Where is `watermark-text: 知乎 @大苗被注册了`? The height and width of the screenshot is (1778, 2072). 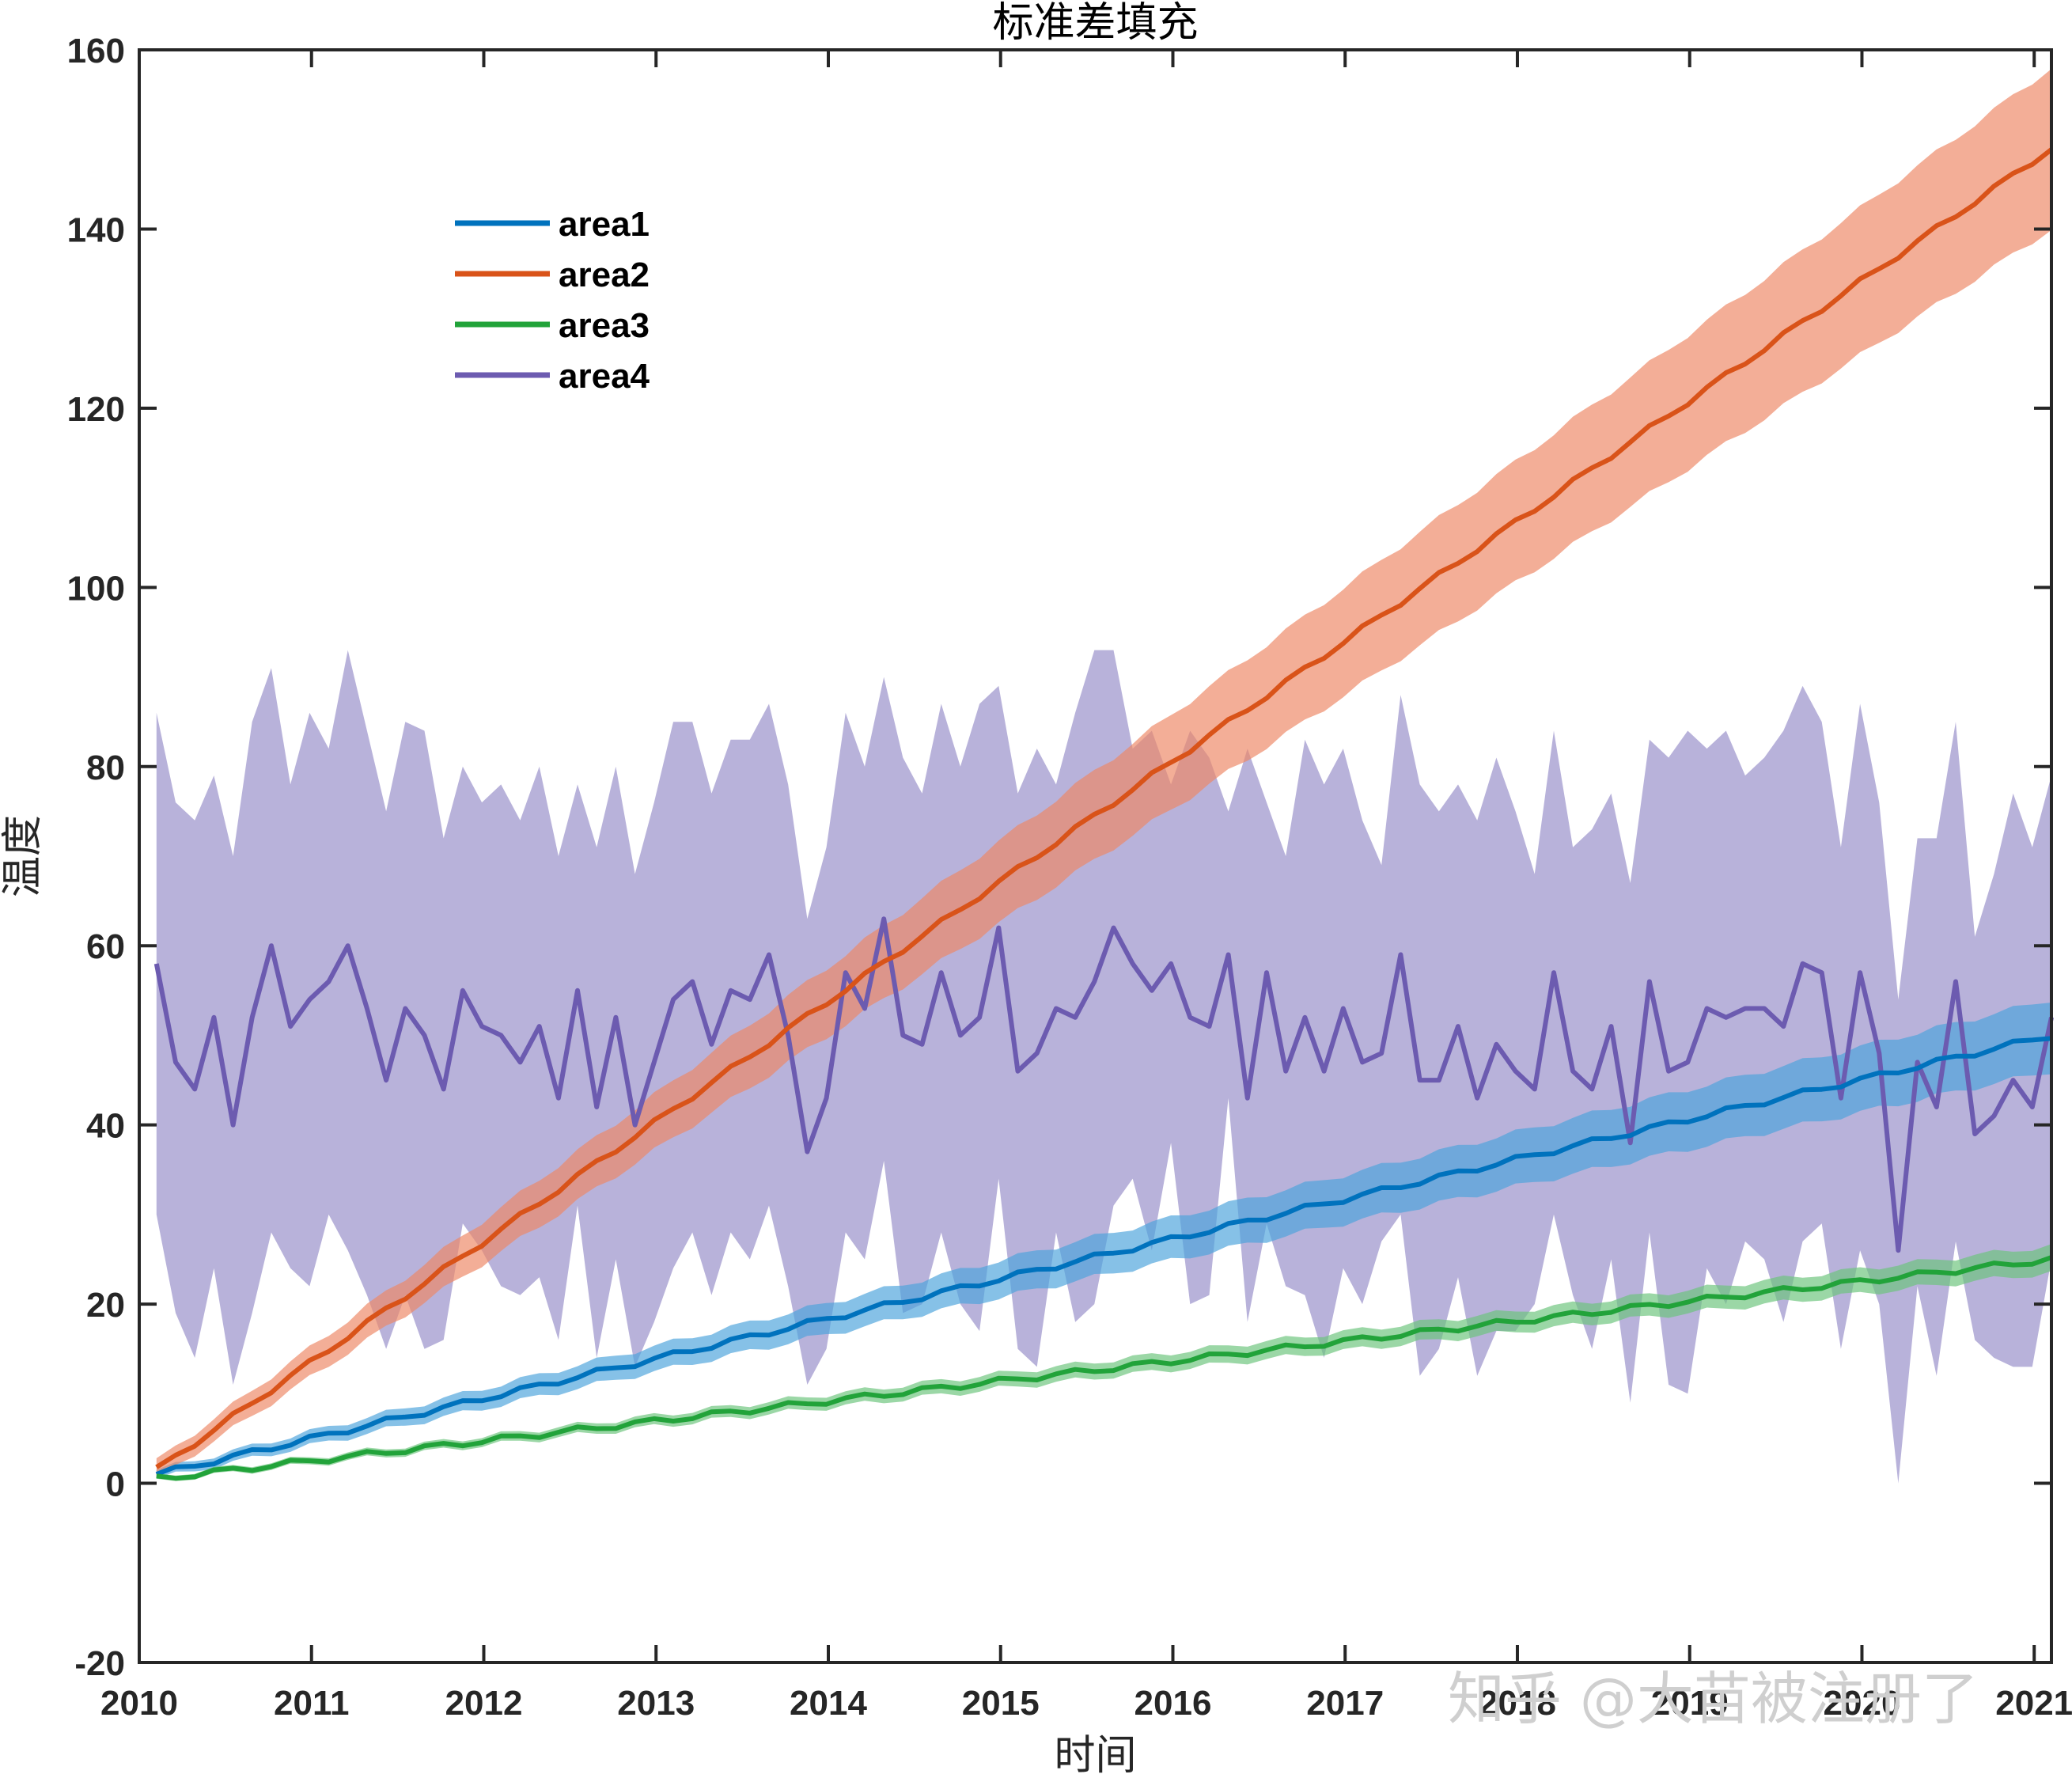
watermark-text: 知乎 @大苗被注册了 is located at coordinates (1713, 1699).